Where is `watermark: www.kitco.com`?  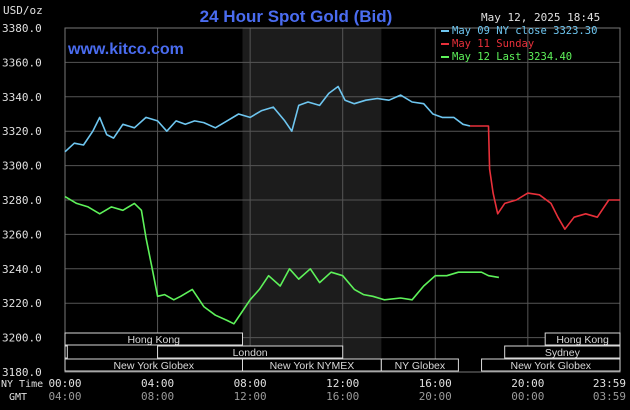 watermark: www.kitco.com is located at coordinates (125, 49).